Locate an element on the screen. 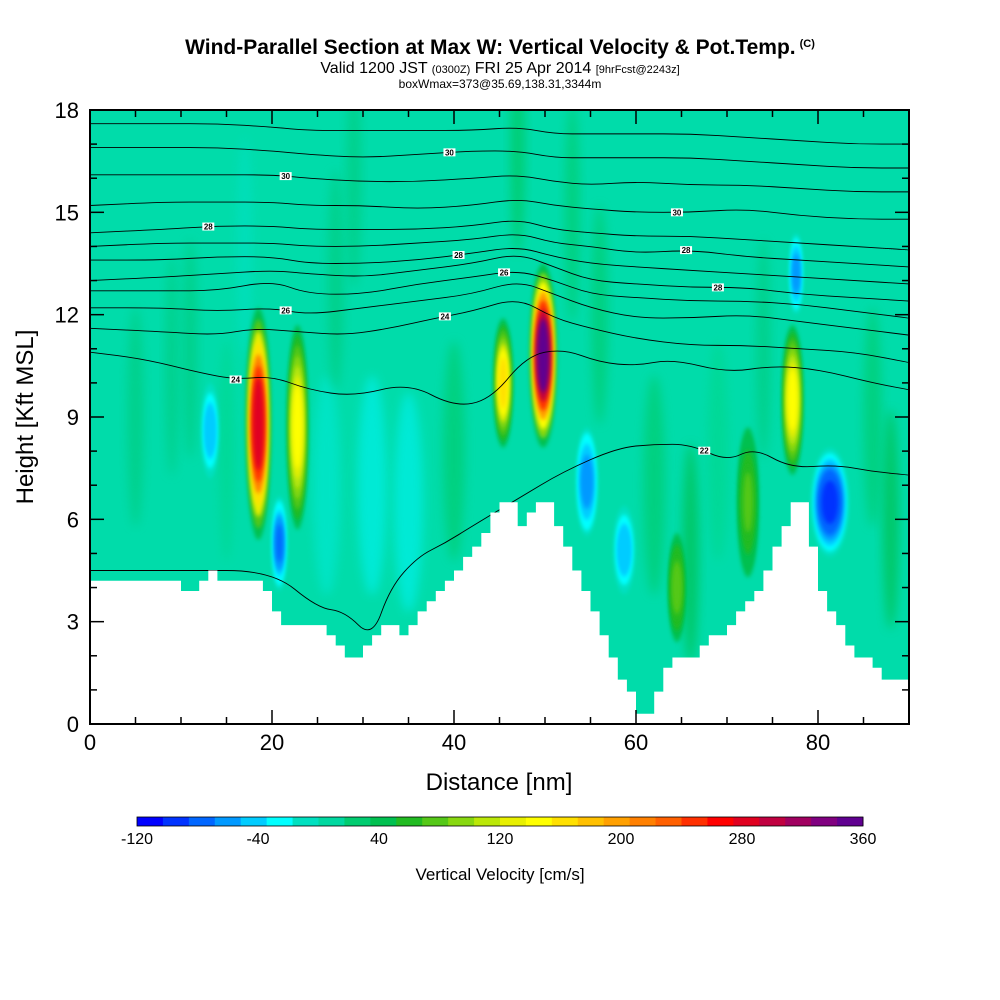 The width and height of the screenshot is (1000, 1000). x-tick-label: 0 is located at coordinates (90, 742).